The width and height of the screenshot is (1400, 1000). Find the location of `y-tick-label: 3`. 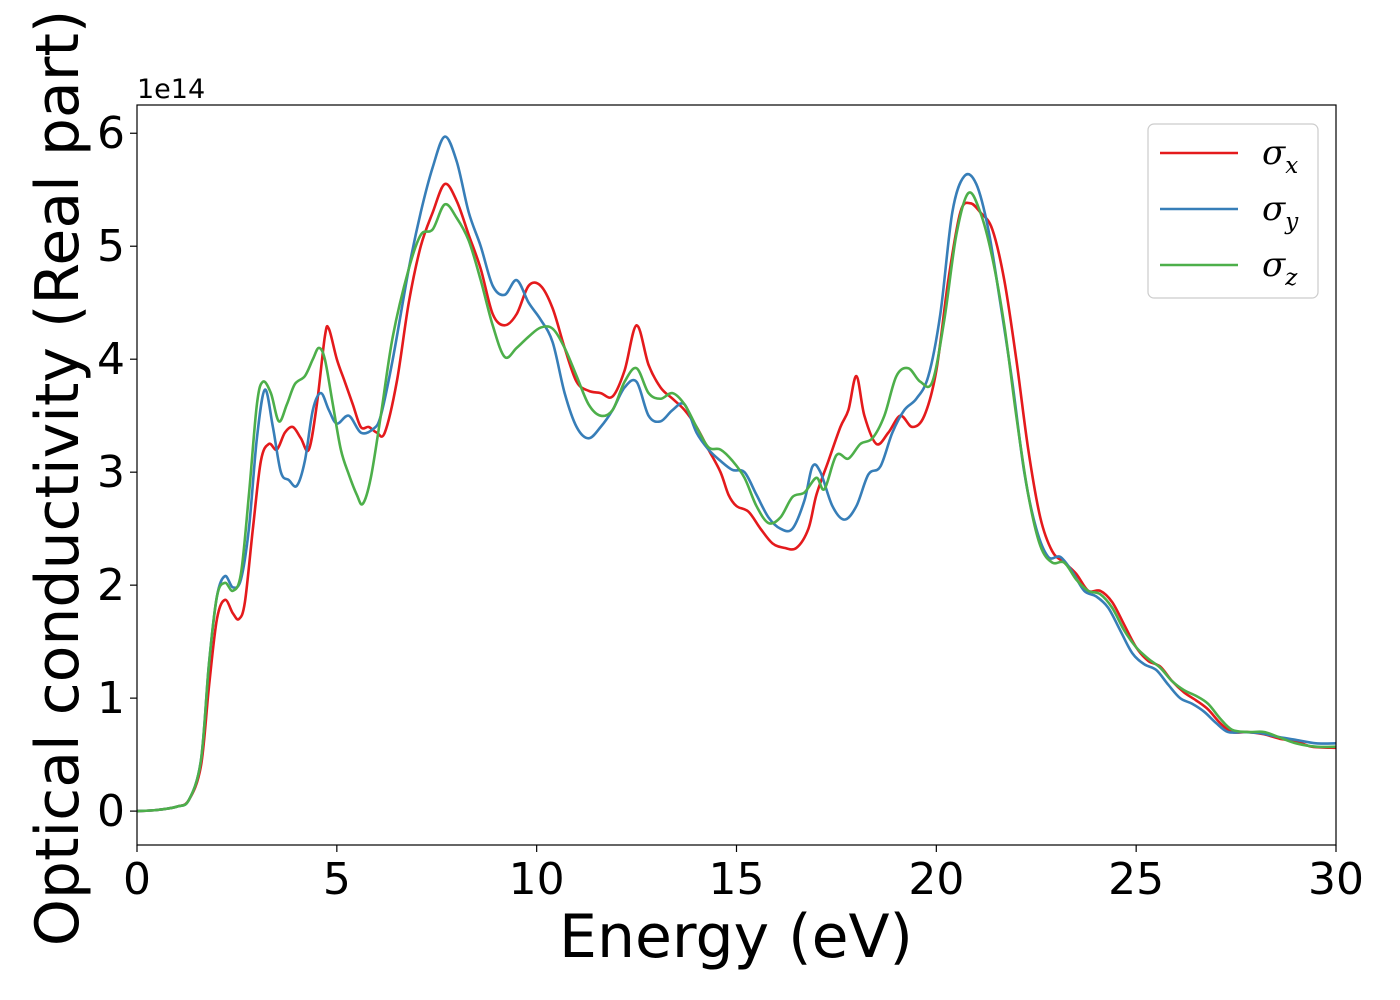

y-tick-label: 3 is located at coordinates (111, 472).